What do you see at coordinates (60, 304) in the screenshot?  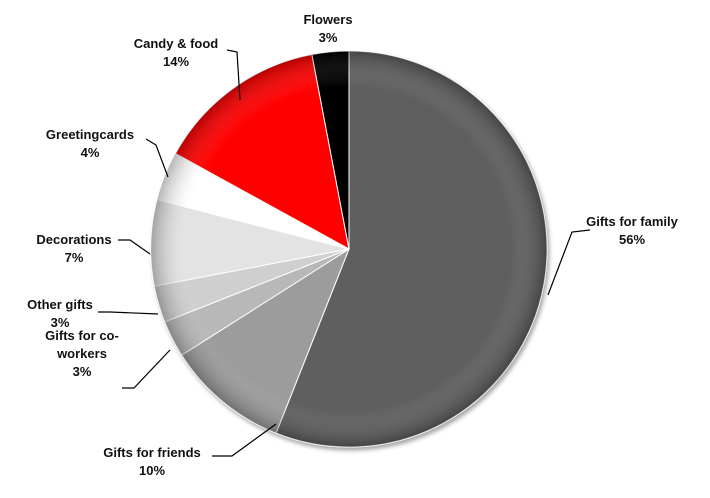 I see `slice-name-label: Other gifts` at bounding box center [60, 304].